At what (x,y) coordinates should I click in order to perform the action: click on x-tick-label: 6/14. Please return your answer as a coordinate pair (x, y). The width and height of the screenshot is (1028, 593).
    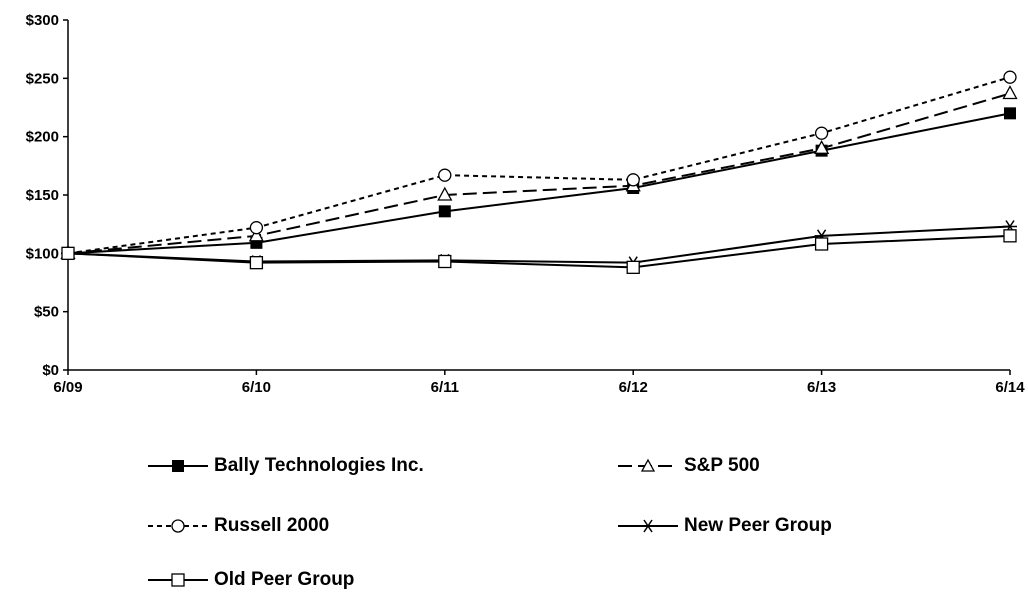
    Looking at the image, I should click on (1010, 387).